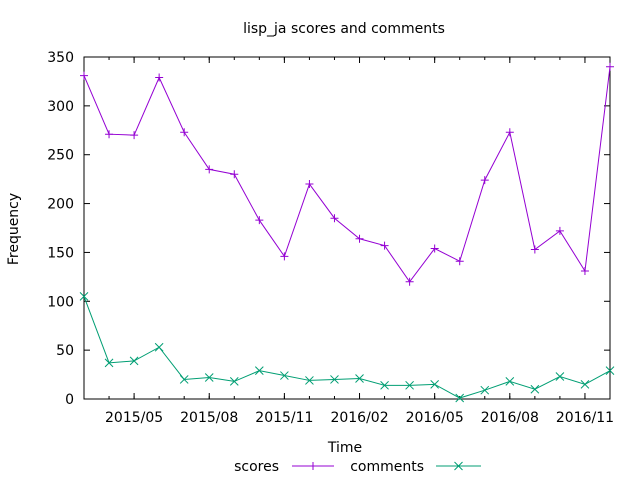 Image resolution: width=640 pixels, height=484 pixels. Describe the element at coordinates (60, 156) in the screenshot. I see `y-tick-label: 250` at that location.